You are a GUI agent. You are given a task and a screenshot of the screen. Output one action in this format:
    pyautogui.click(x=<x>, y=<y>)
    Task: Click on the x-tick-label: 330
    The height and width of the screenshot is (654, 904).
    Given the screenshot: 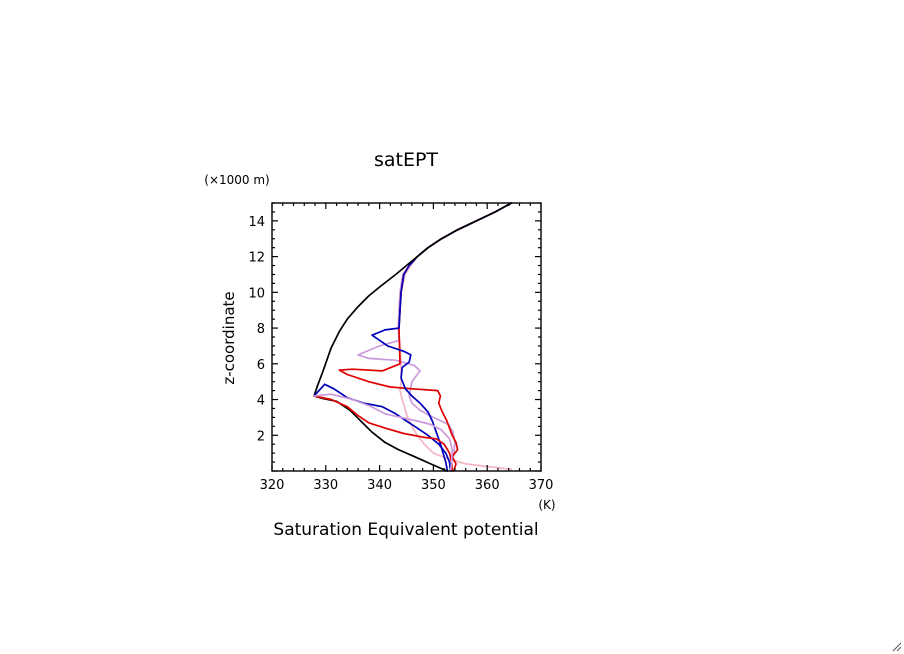 What is the action you would take?
    pyautogui.click(x=325, y=485)
    